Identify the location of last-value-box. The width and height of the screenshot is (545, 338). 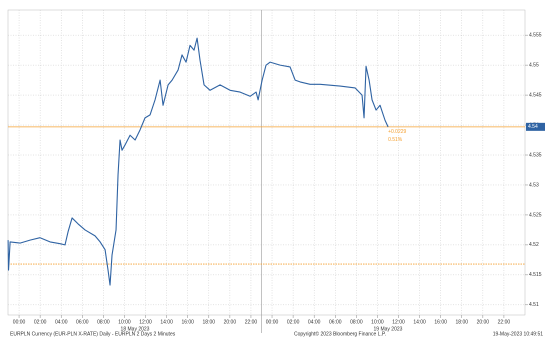
(535, 126).